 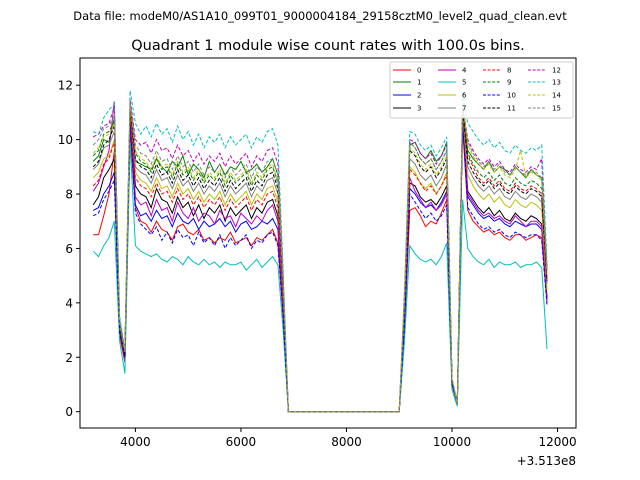 I want to click on y-axis: 0 2 4 6 8 10 12, so click(x=69, y=249).